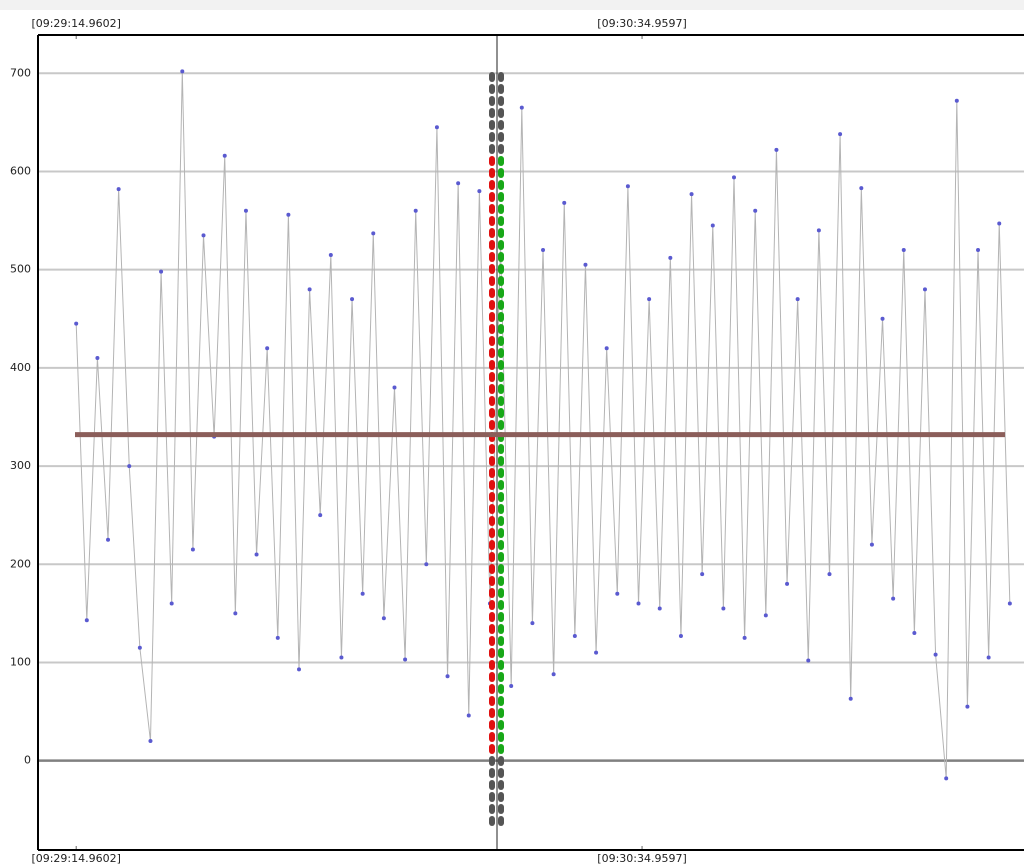 This screenshot has width=1024, height=864. I want to click on y-tick-label: 200, so click(20, 563).